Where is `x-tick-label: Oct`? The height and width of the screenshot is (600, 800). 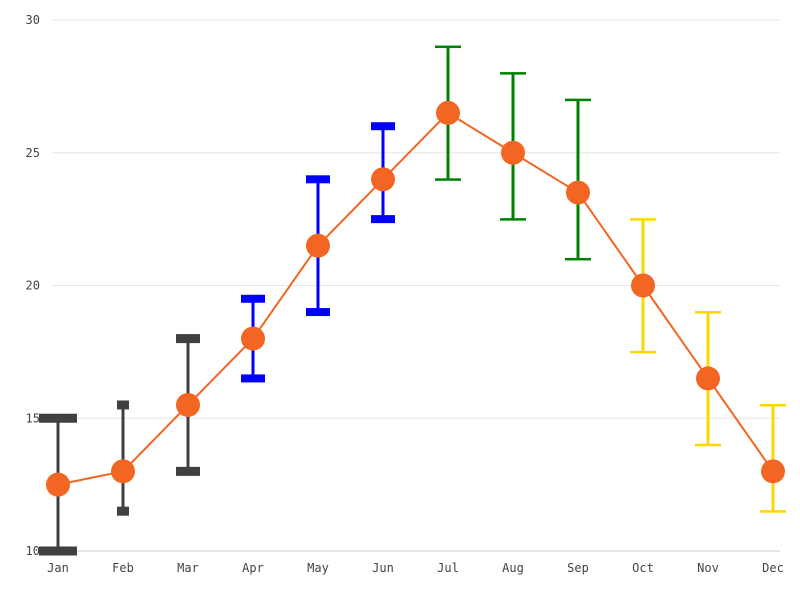 x-tick-label: Oct is located at coordinates (643, 568).